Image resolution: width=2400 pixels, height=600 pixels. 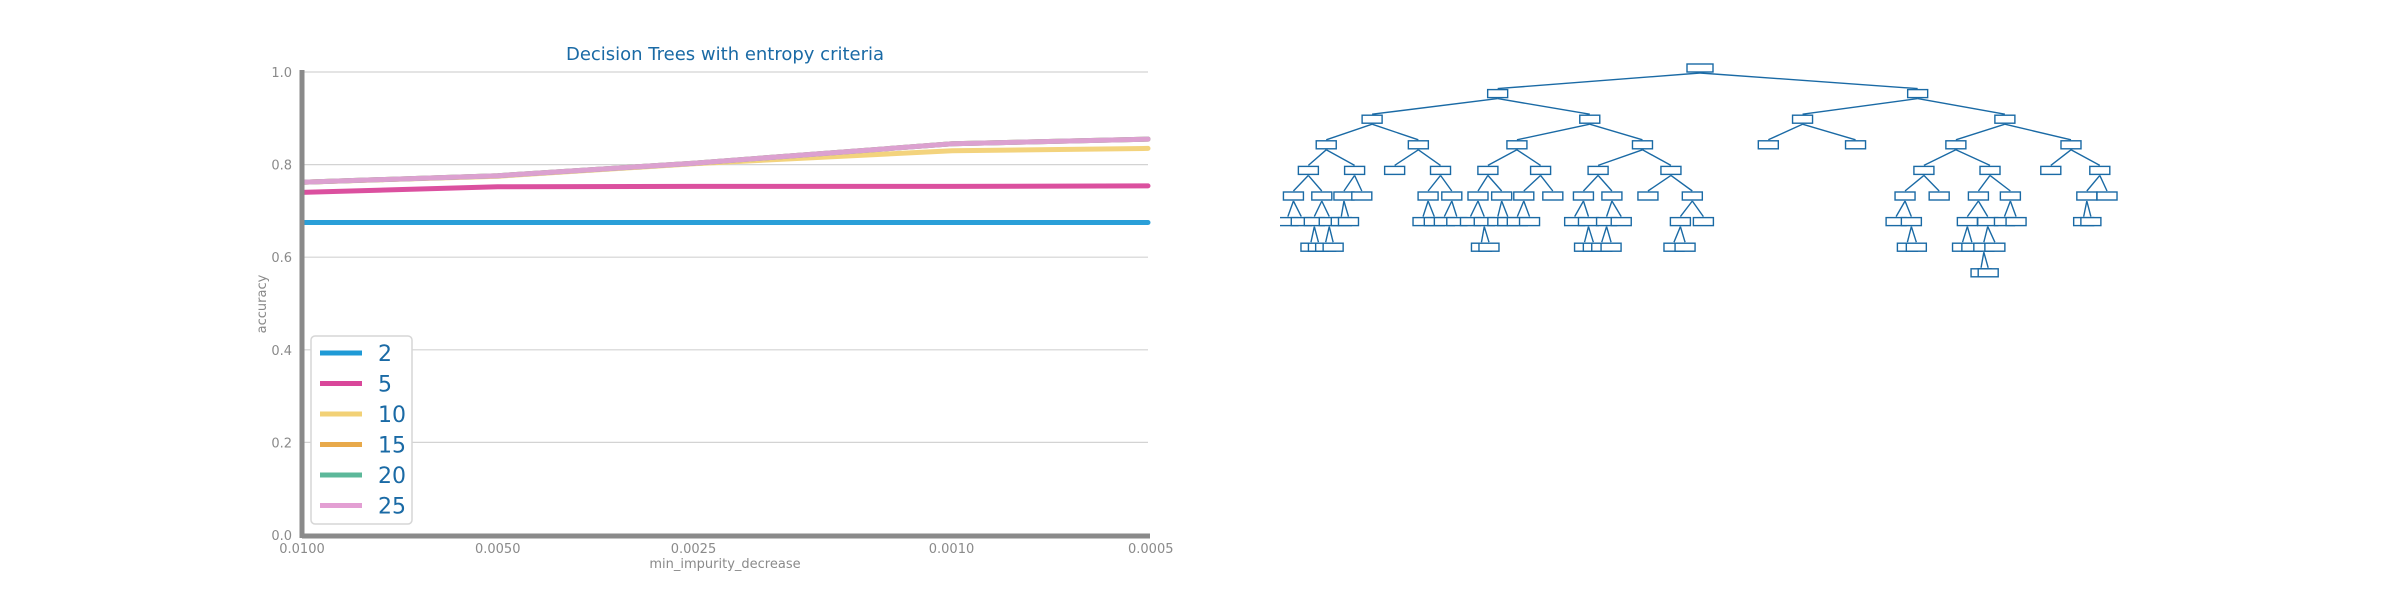 What do you see at coordinates (725, 54) in the screenshot?
I see `chart-title: Decision Trees with entropy criteria` at bounding box center [725, 54].